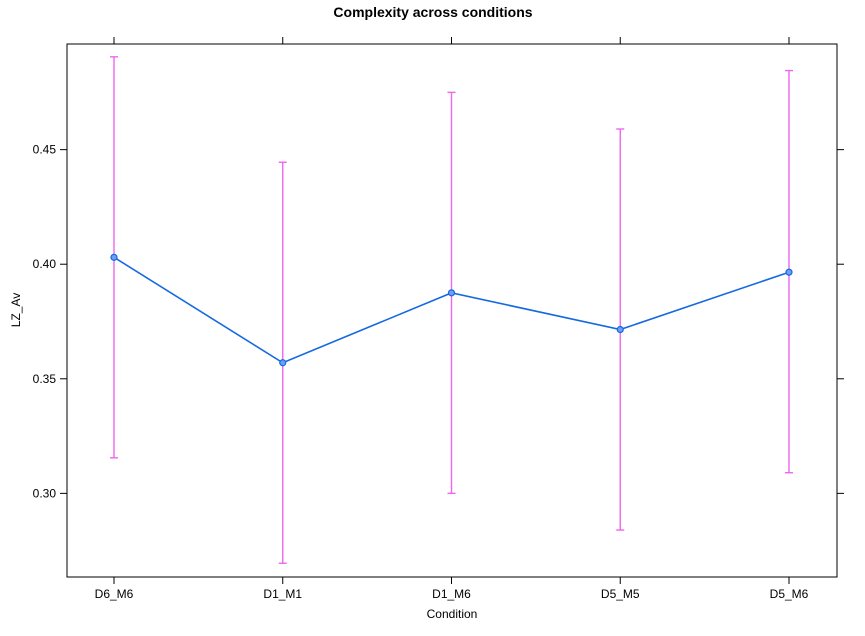 Image resolution: width=865 pixels, height=636 pixels. Describe the element at coordinates (432, 12) in the screenshot. I see `chart-title: Complexity across conditions` at that location.